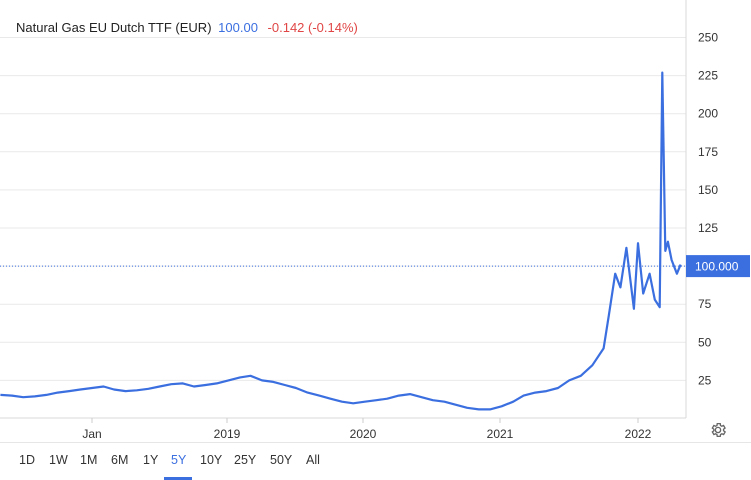  I want to click on last-price: 100.00, so click(238, 27).